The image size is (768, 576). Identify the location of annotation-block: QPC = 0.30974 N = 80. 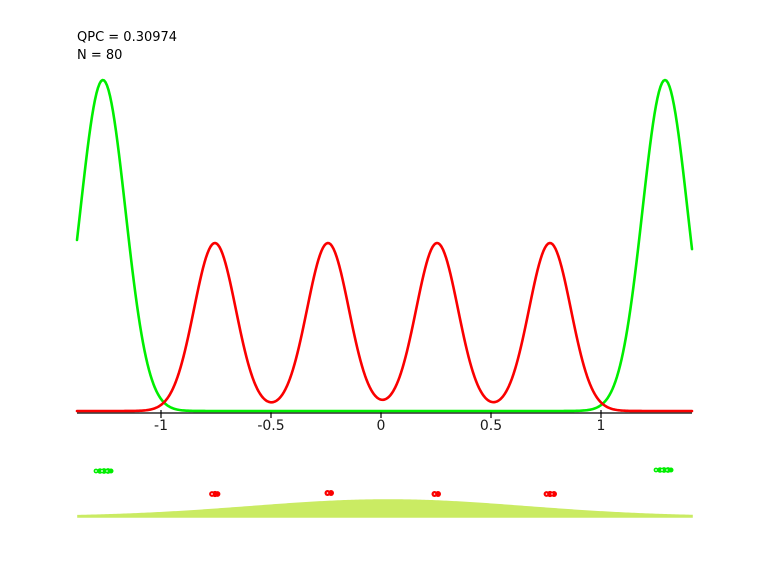
(127, 47).